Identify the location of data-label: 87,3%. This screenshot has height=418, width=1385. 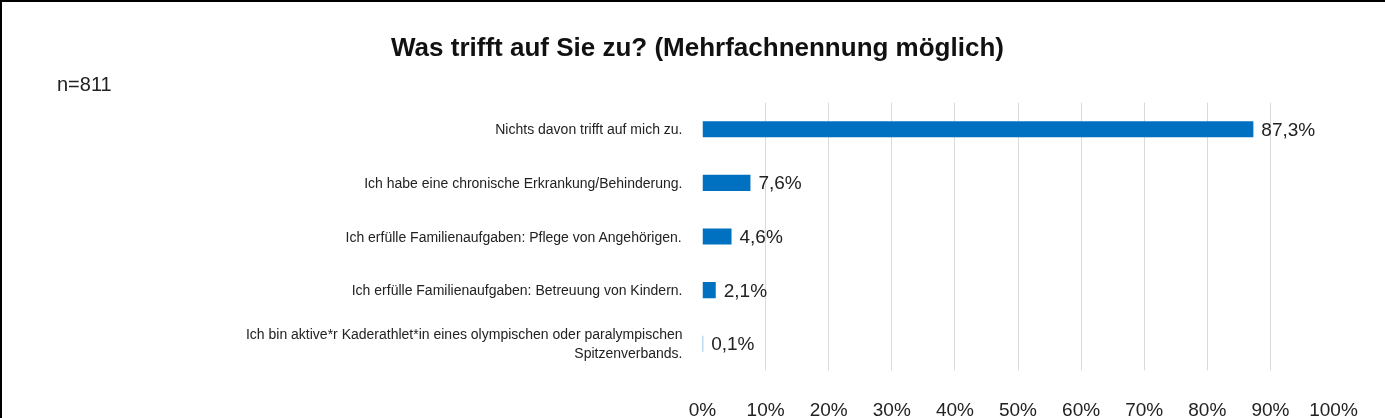
(1288, 129).